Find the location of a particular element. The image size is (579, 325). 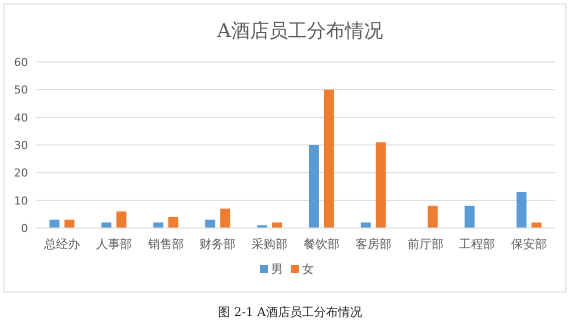

x-tick-label: 人事部 is located at coordinates (114, 244).